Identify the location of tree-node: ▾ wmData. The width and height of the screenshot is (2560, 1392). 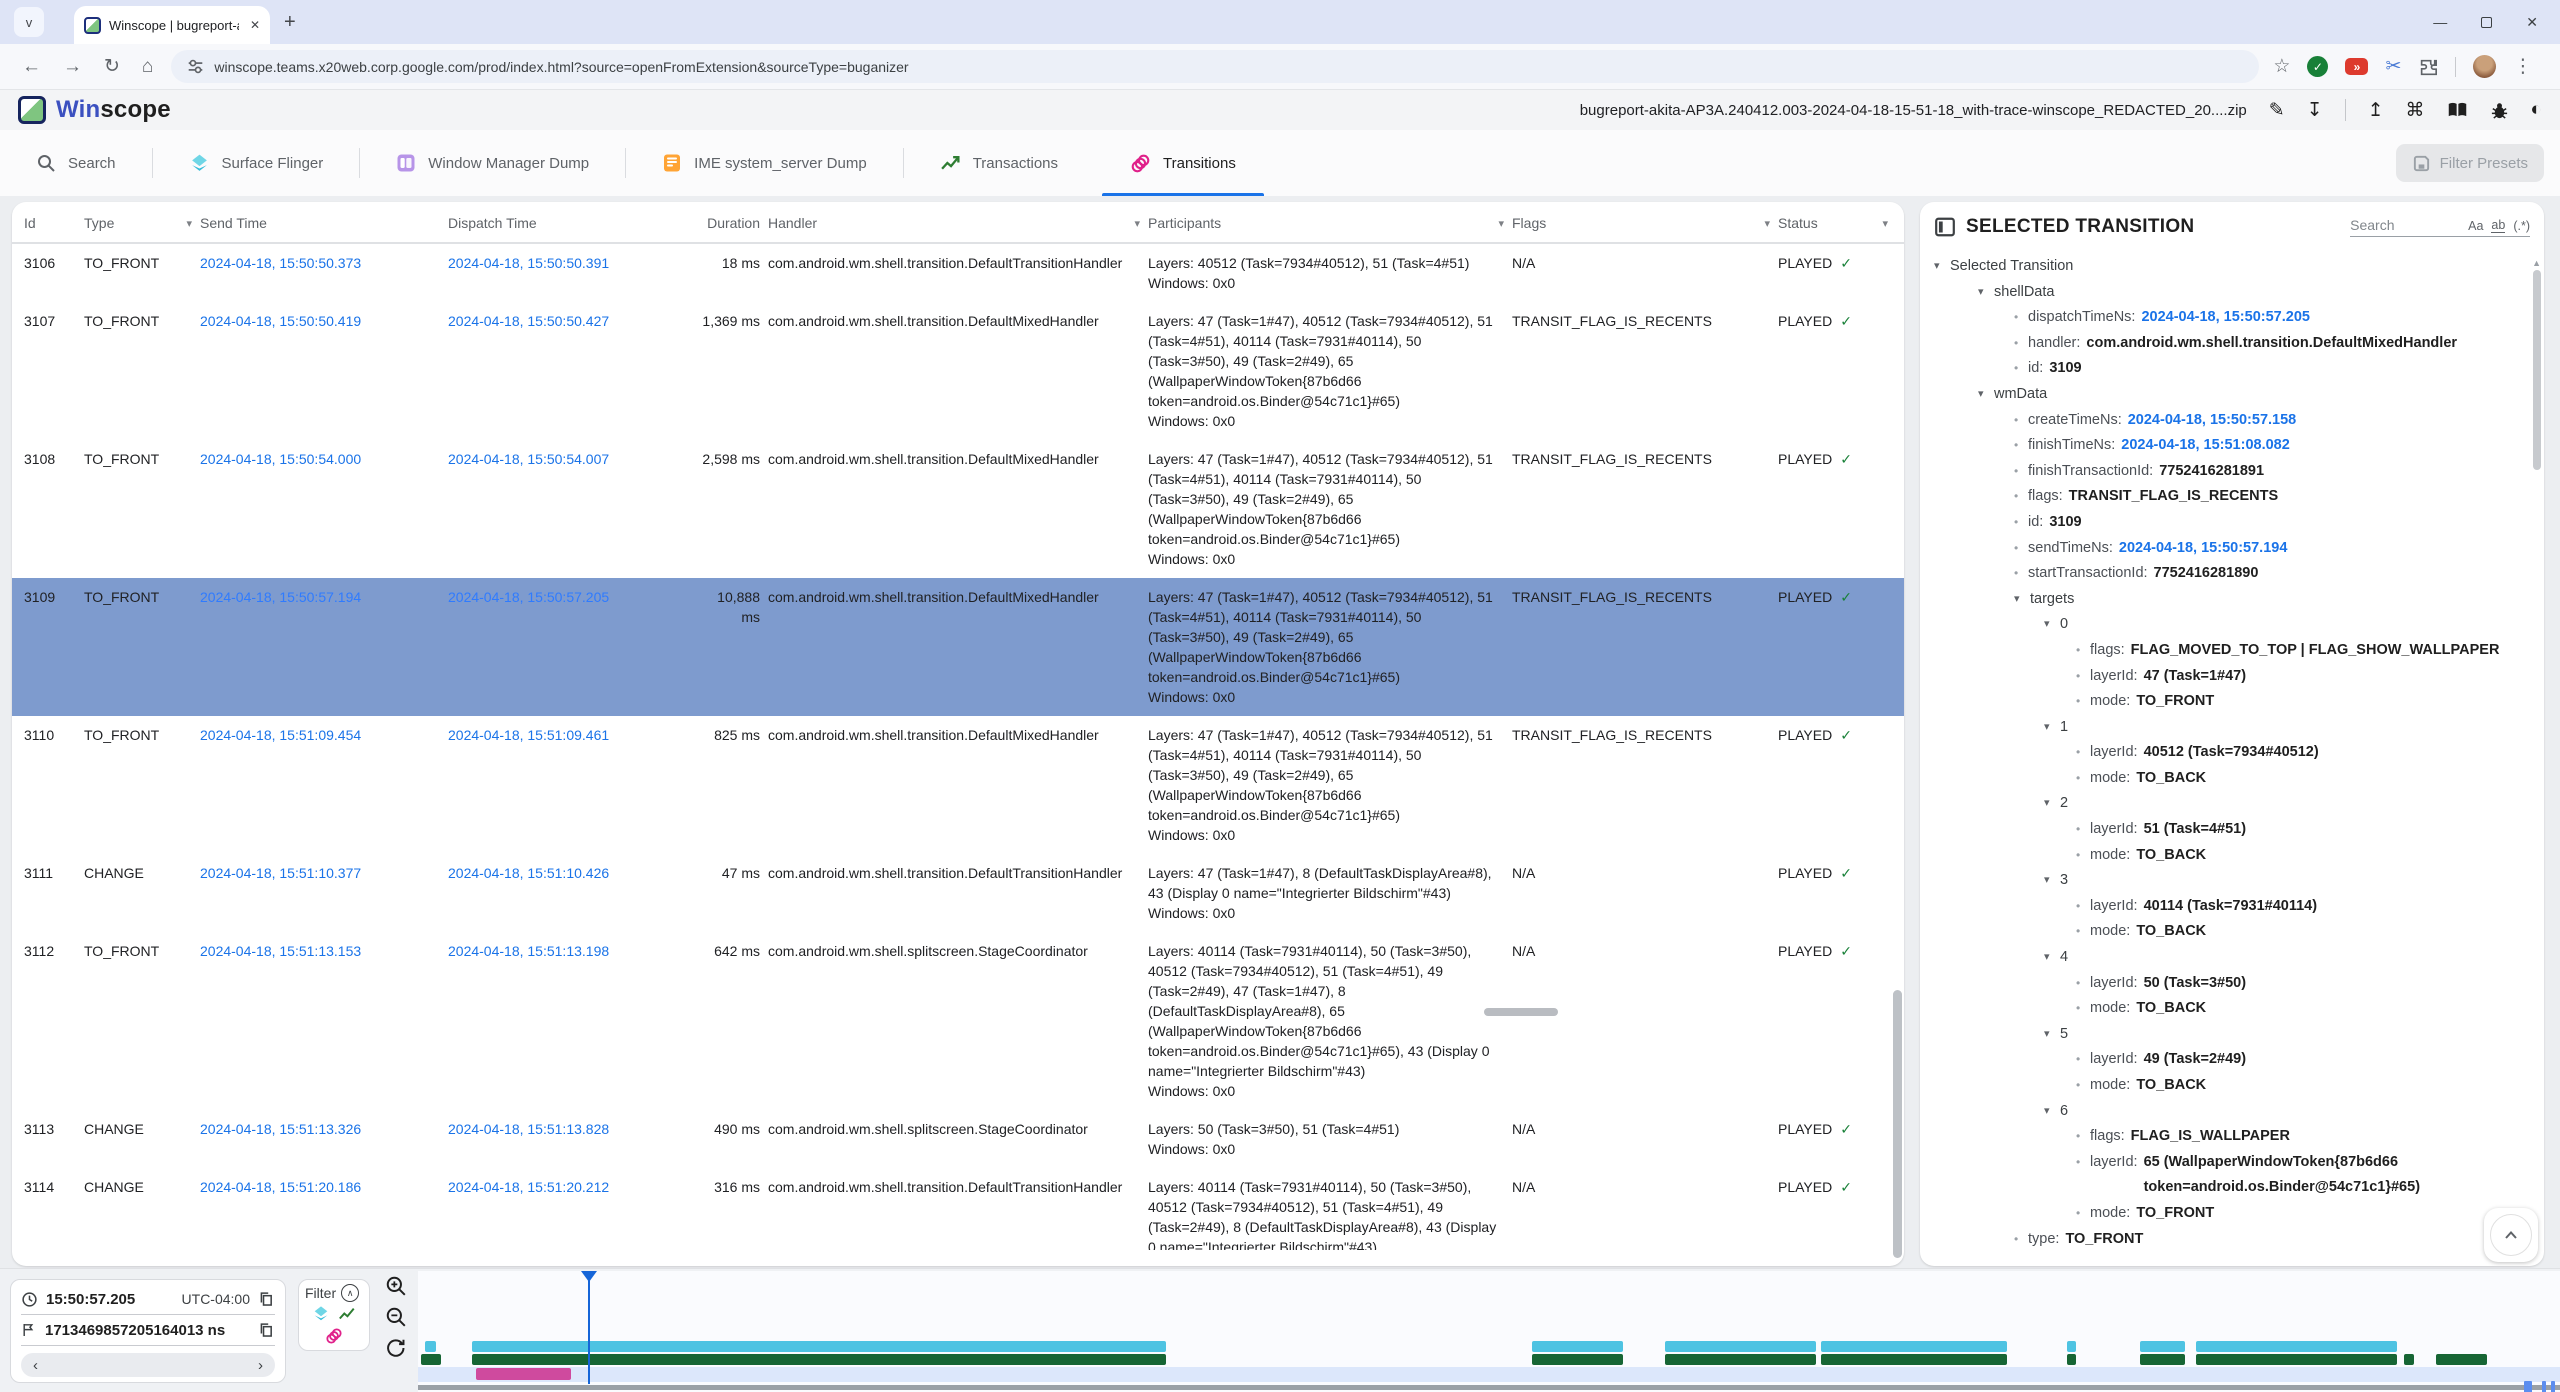
(2226, 395).